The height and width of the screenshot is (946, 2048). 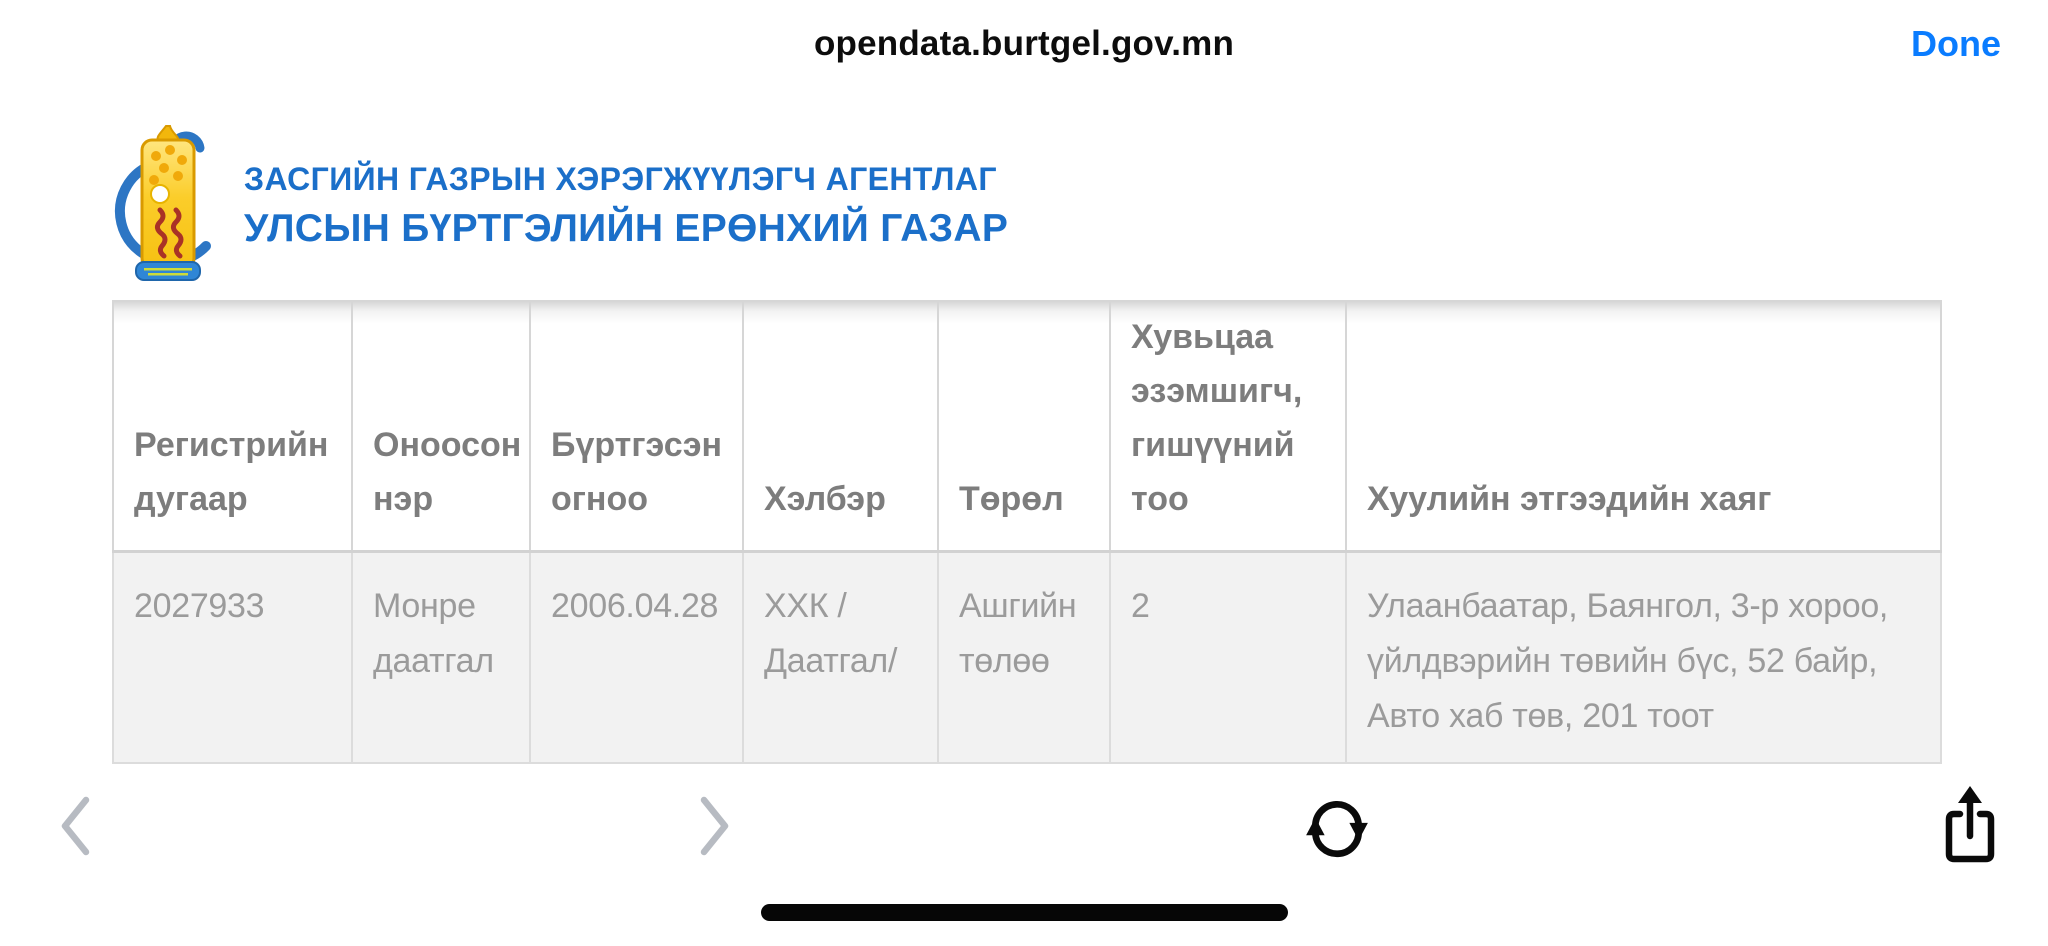 What do you see at coordinates (441, 657) in the screenshot?
I see `cell-name: Монре даатгал` at bounding box center [441, 657].